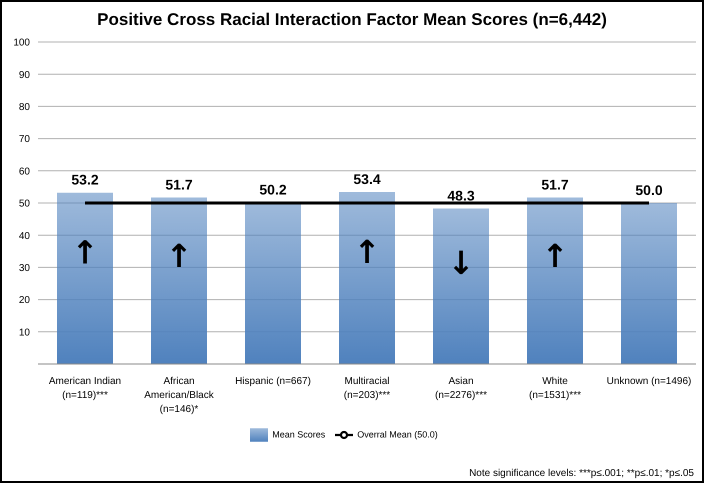  I want to click on legend-label: Mean Scores, so click(299, 434).